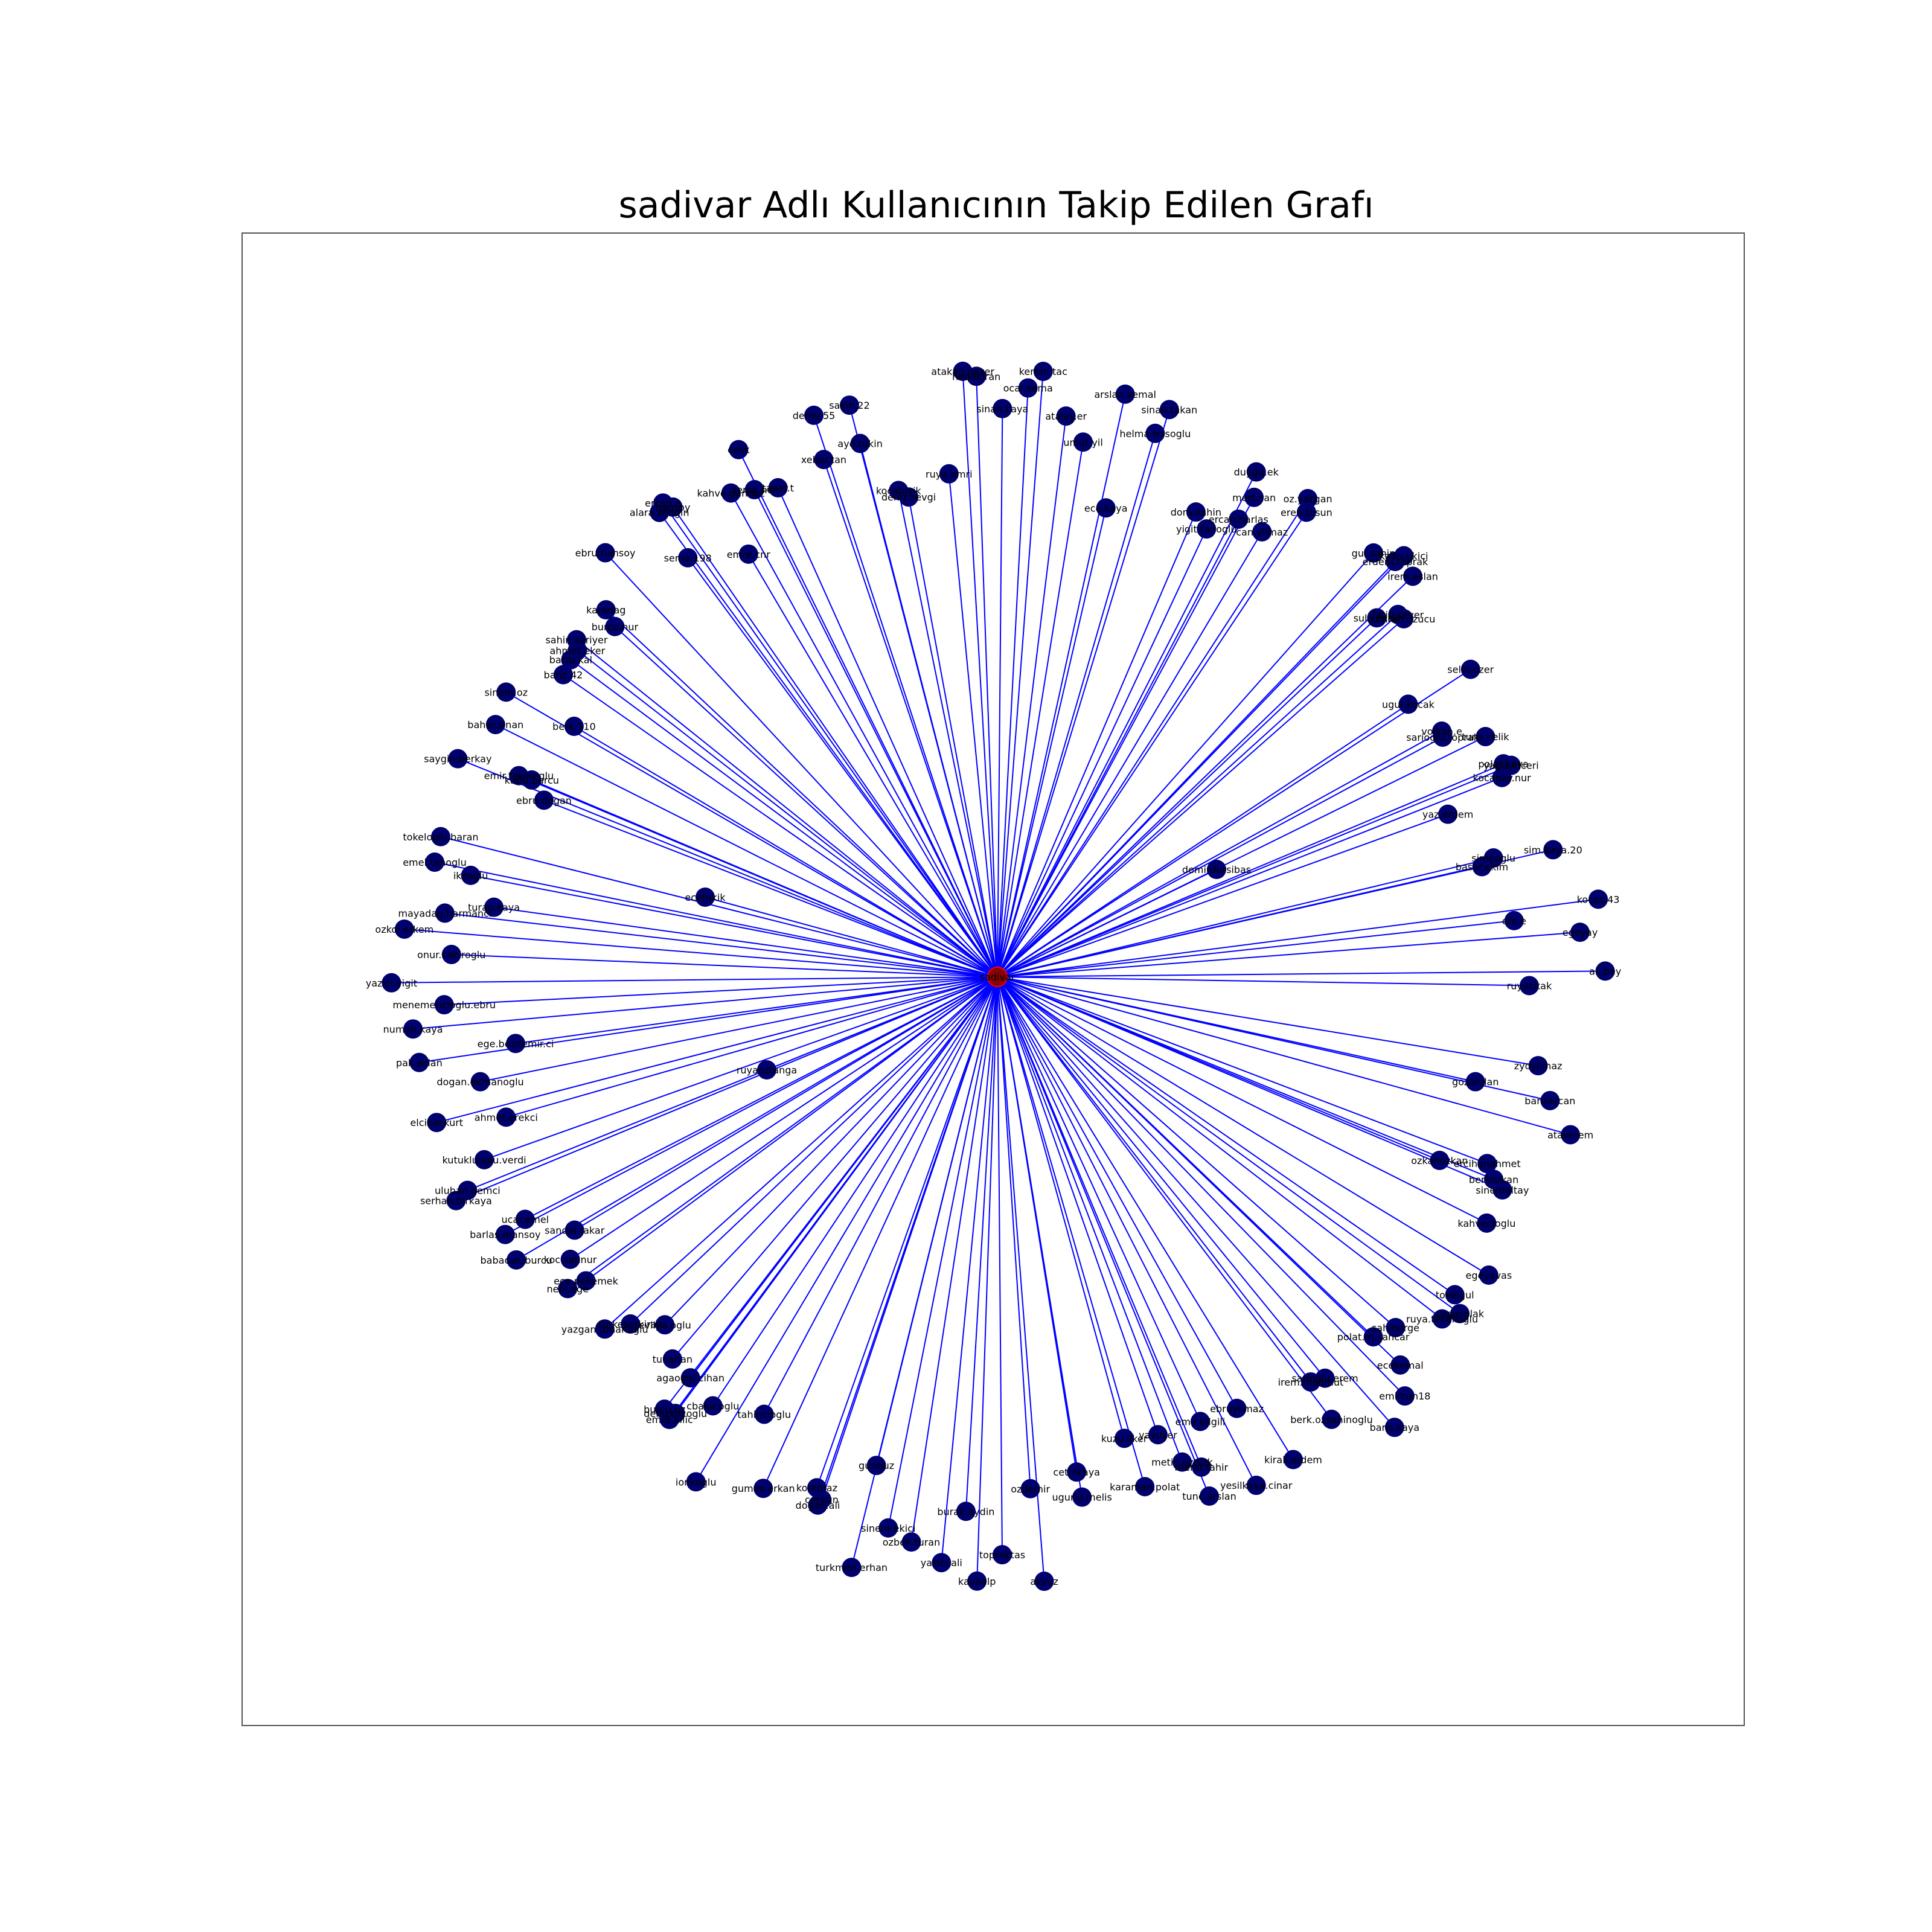  I want to click on node-label: kocabay.nur, so click(1503, 778).